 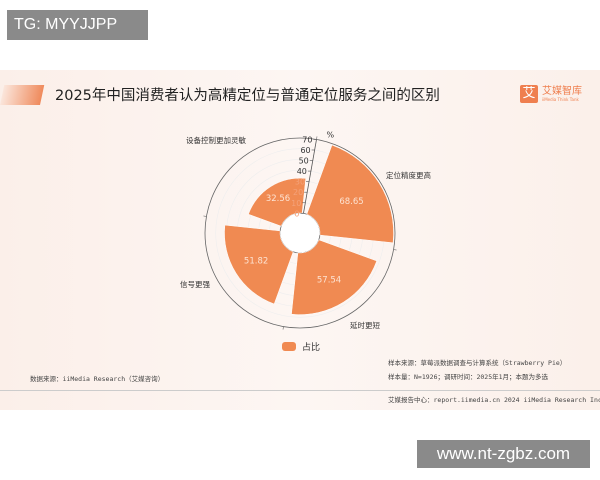 I want to click on radial-tick-label: 40, so click(x=302, y=171).